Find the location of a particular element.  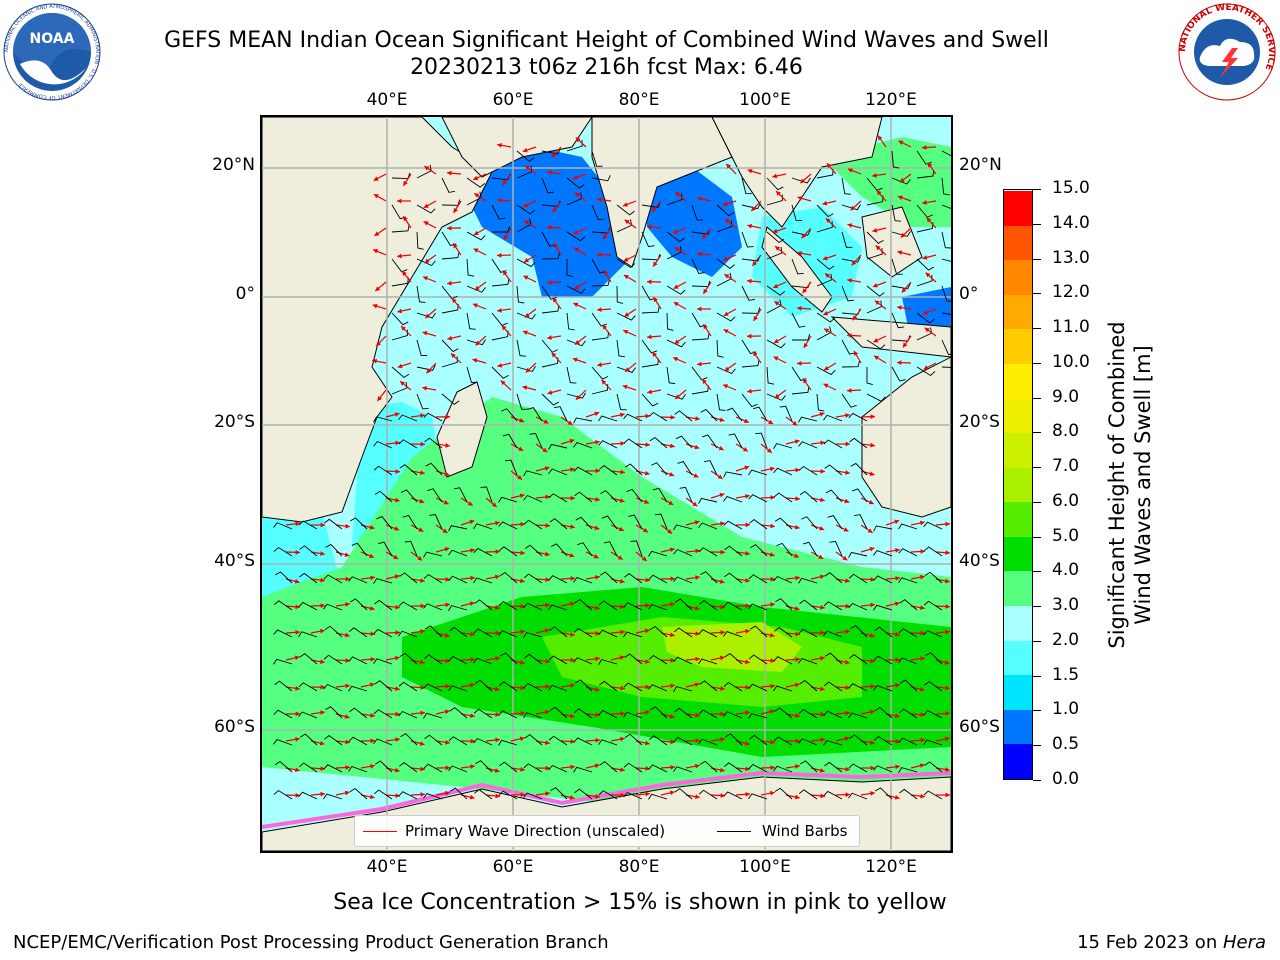

wave-direction-swatch is located at coordinates (380, 831).